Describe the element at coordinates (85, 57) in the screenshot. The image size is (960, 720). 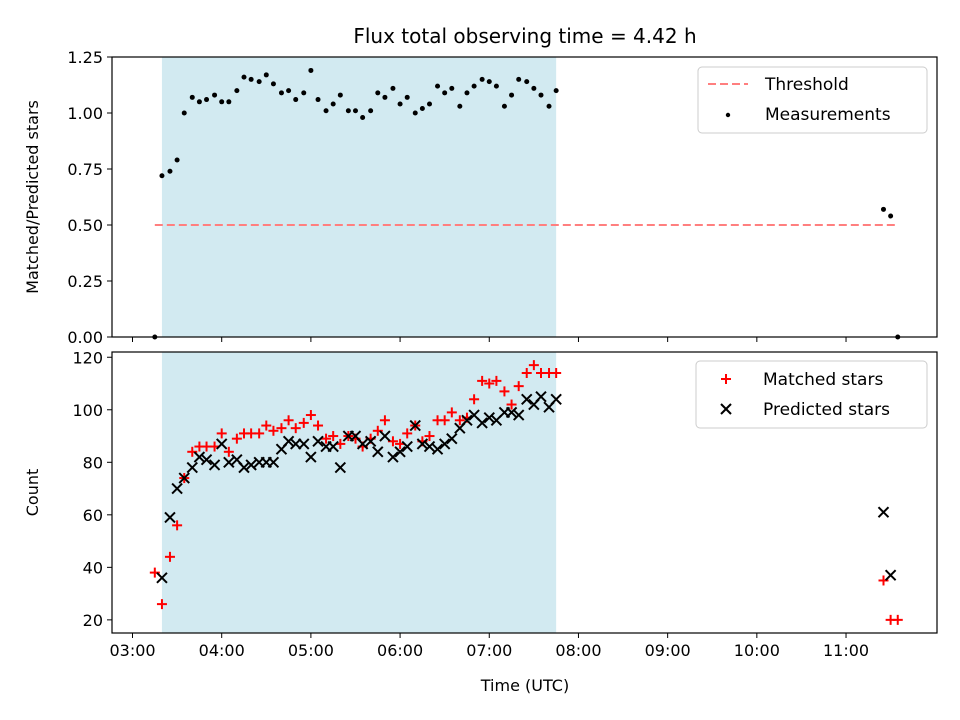
I see `y-tick-label: 1.25` at that location.